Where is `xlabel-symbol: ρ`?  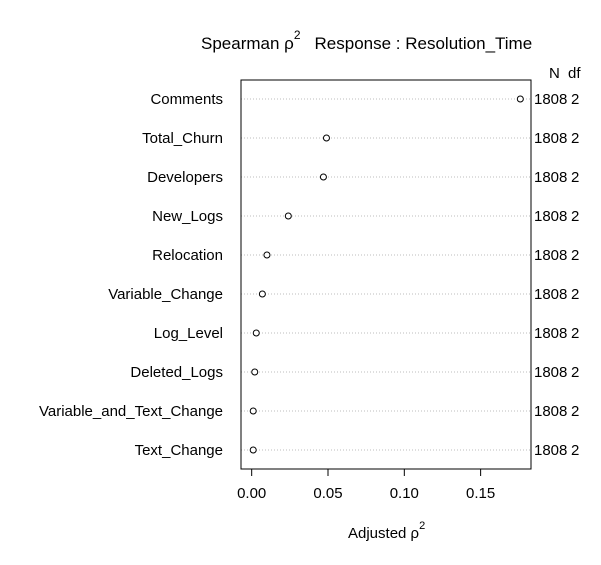
xlabel-symbol: ρ is located at coordinates (415, 533).